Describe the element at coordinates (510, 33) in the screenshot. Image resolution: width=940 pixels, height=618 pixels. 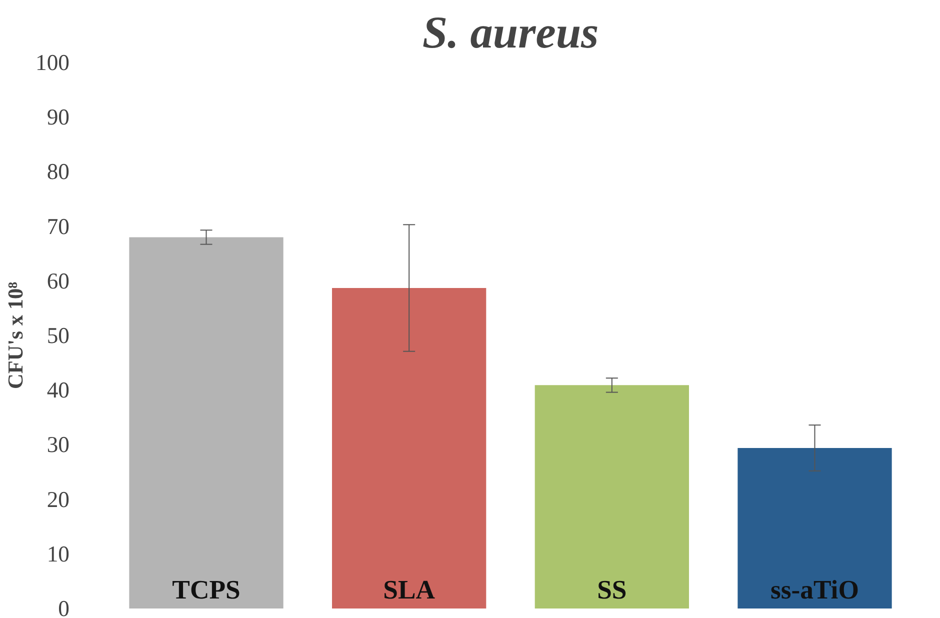
I see `chart-title: S. aureus` at that location.